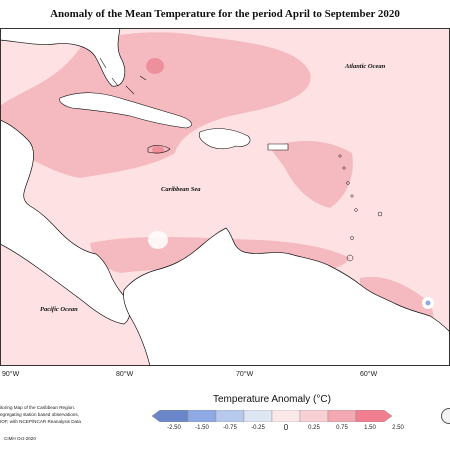  I want to click on copyright-text: CIMH Oct-2020, so click(20, 438).